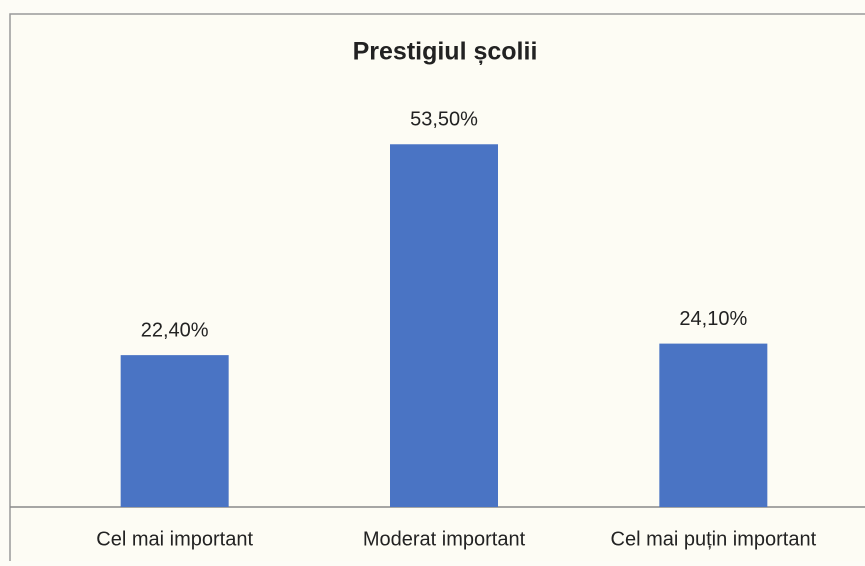  I want to click on value-label: 53,50%, so click(444, 120).